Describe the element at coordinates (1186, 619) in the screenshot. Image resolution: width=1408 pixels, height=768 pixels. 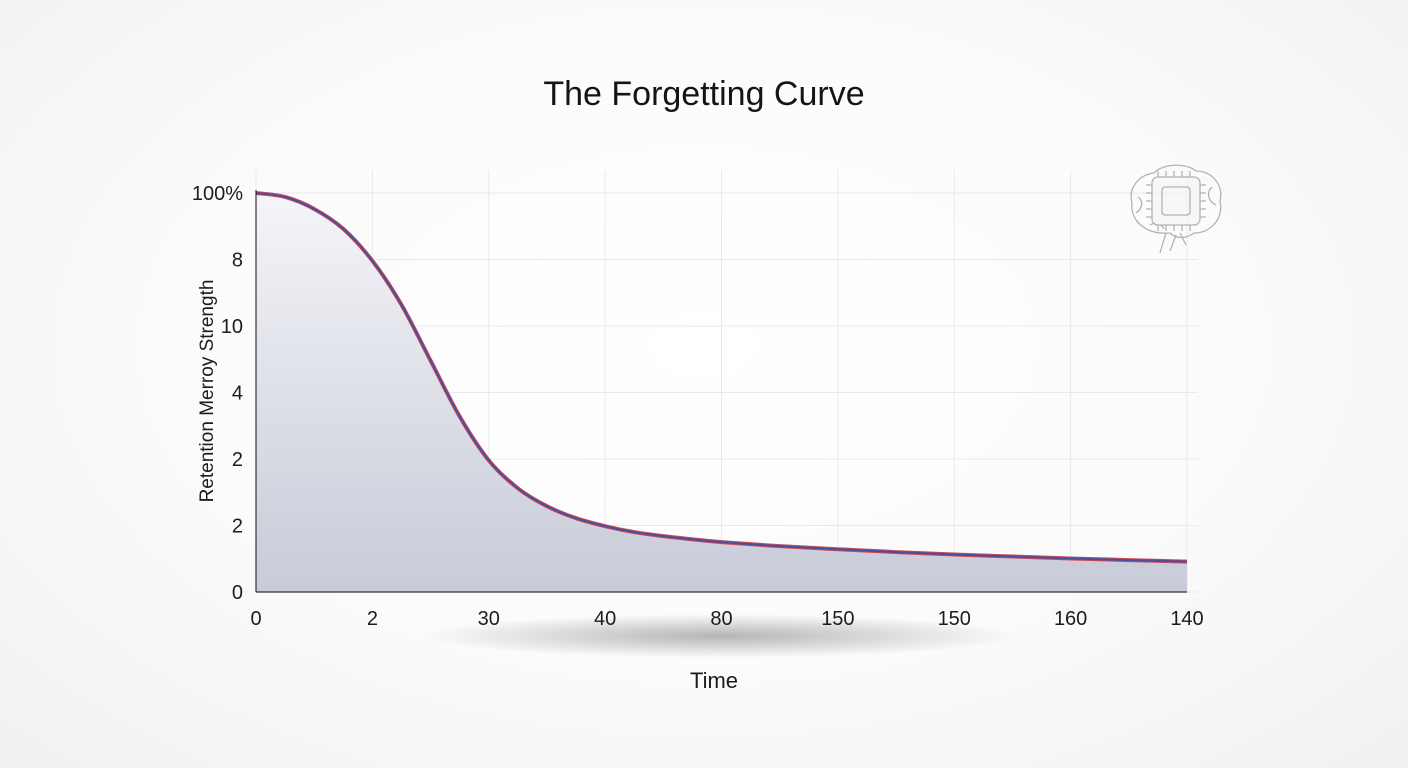
I see `x-tick-label: 140` at that location.